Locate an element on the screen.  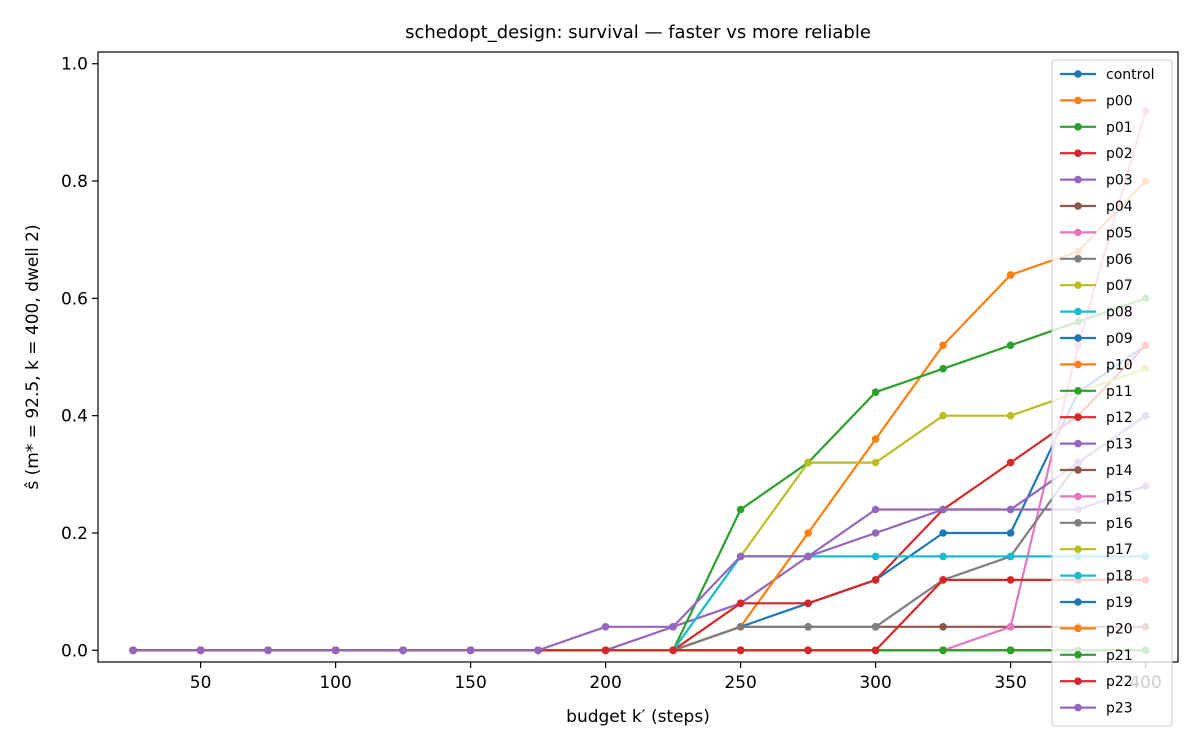
legend-label: p13 is located at coordinates (1119, 445).